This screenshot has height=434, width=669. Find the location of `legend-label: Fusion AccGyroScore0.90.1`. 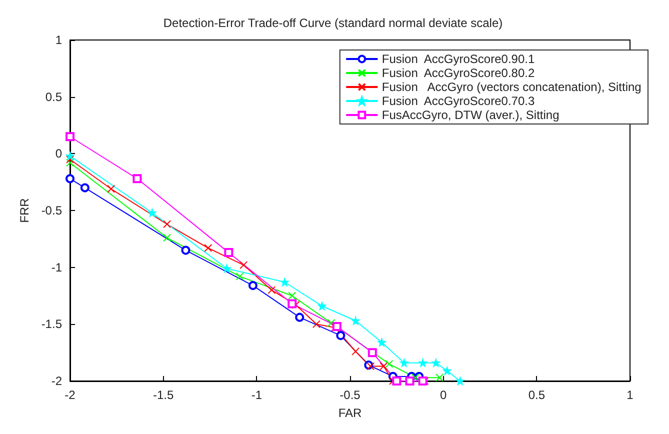

legend-label: Fusion AccGyroScore0.90.1 is located at coordinates (458, 59).